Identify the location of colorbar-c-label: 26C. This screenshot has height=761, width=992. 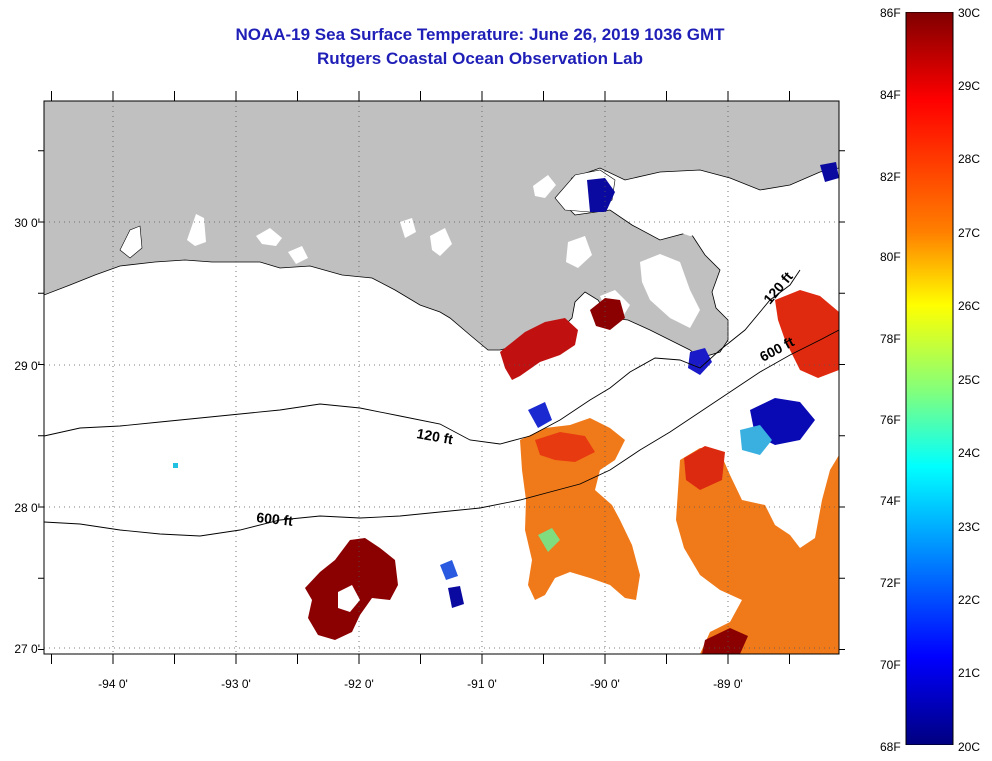
(969, 306).